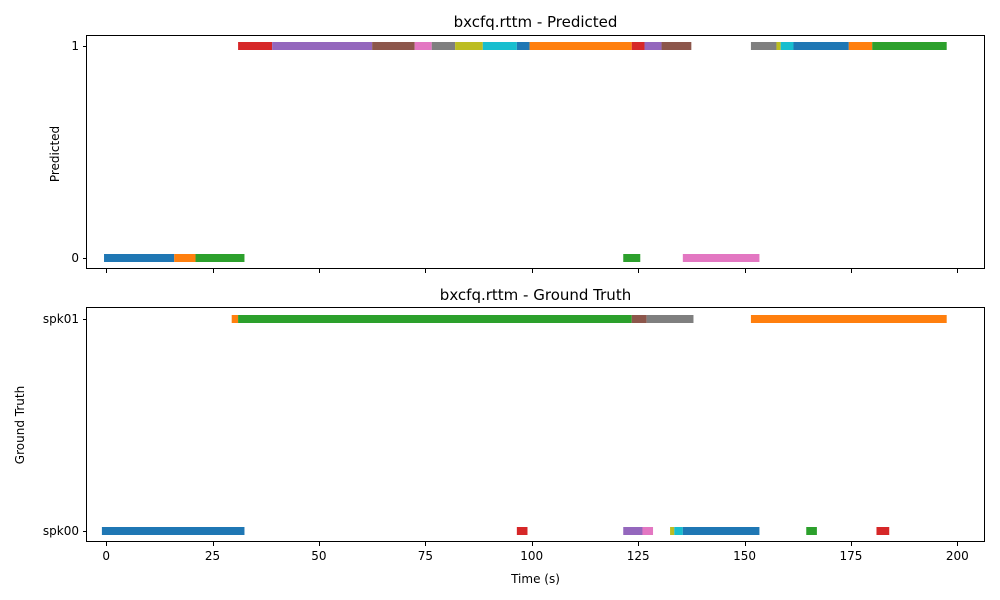  I want to click on x-tick-label-150: 150, so click(744, 556).